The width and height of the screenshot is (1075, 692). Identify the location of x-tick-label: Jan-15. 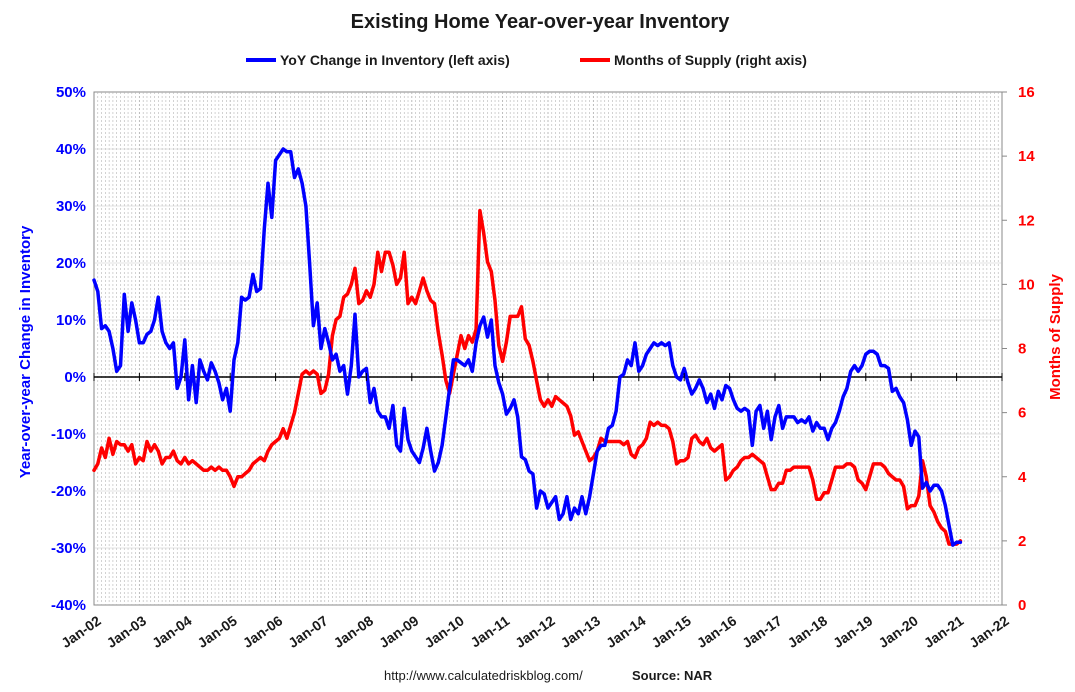
(671, 631).